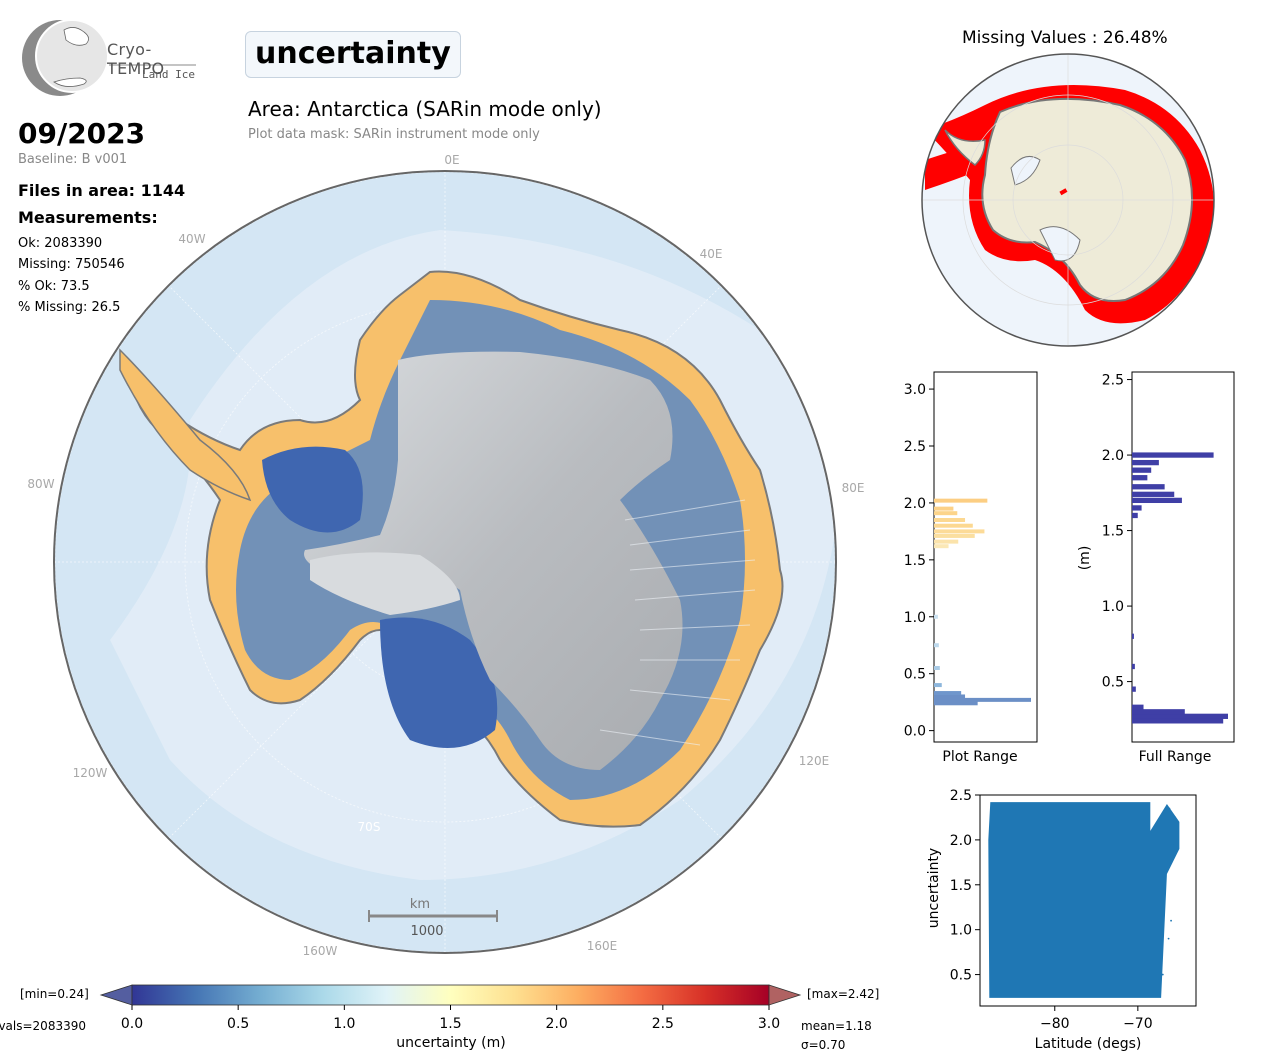  What do you see at coordinates (1113, 456) in the screenshot?
I see `hist2-ytick-label: 2.0` at bounding box center [1113, 456].